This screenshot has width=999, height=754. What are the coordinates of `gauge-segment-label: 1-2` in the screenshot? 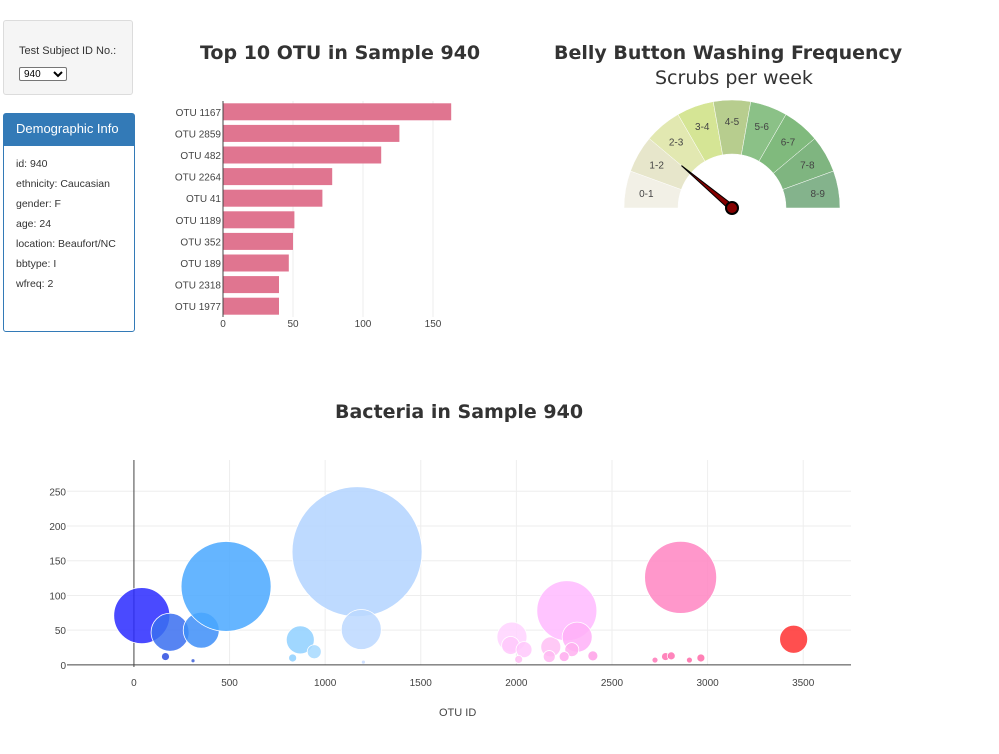 It's located at (656, 166).